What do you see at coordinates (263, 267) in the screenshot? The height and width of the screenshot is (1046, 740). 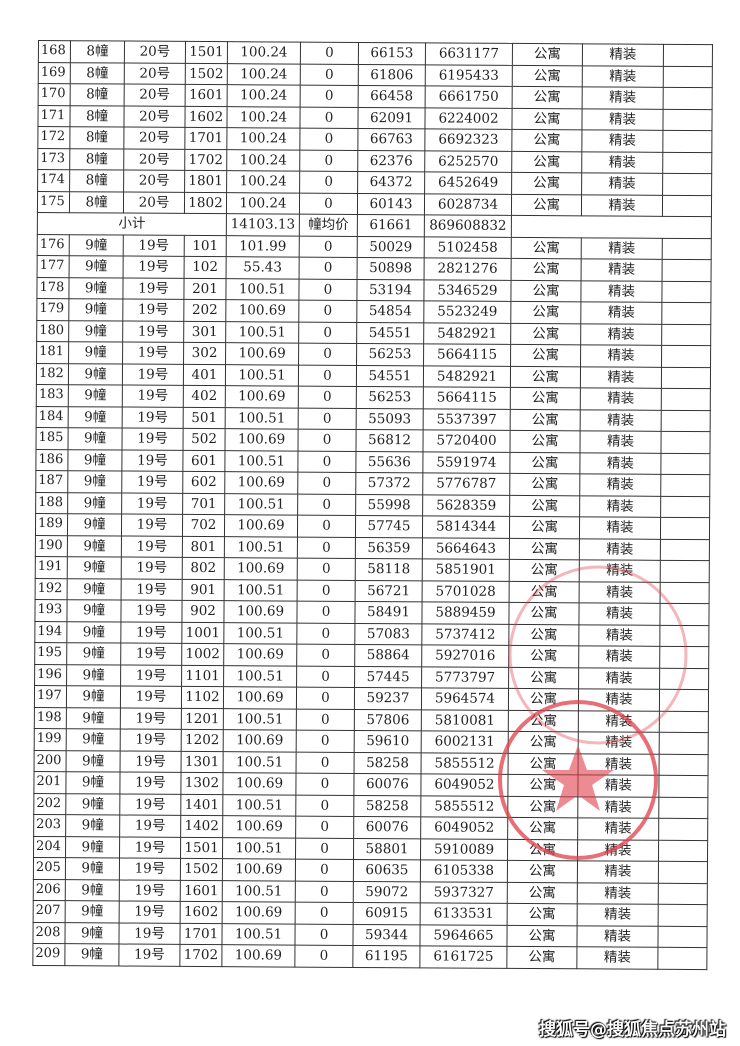 I see `cell-area: 55.43` at bounding box center [263, 267].